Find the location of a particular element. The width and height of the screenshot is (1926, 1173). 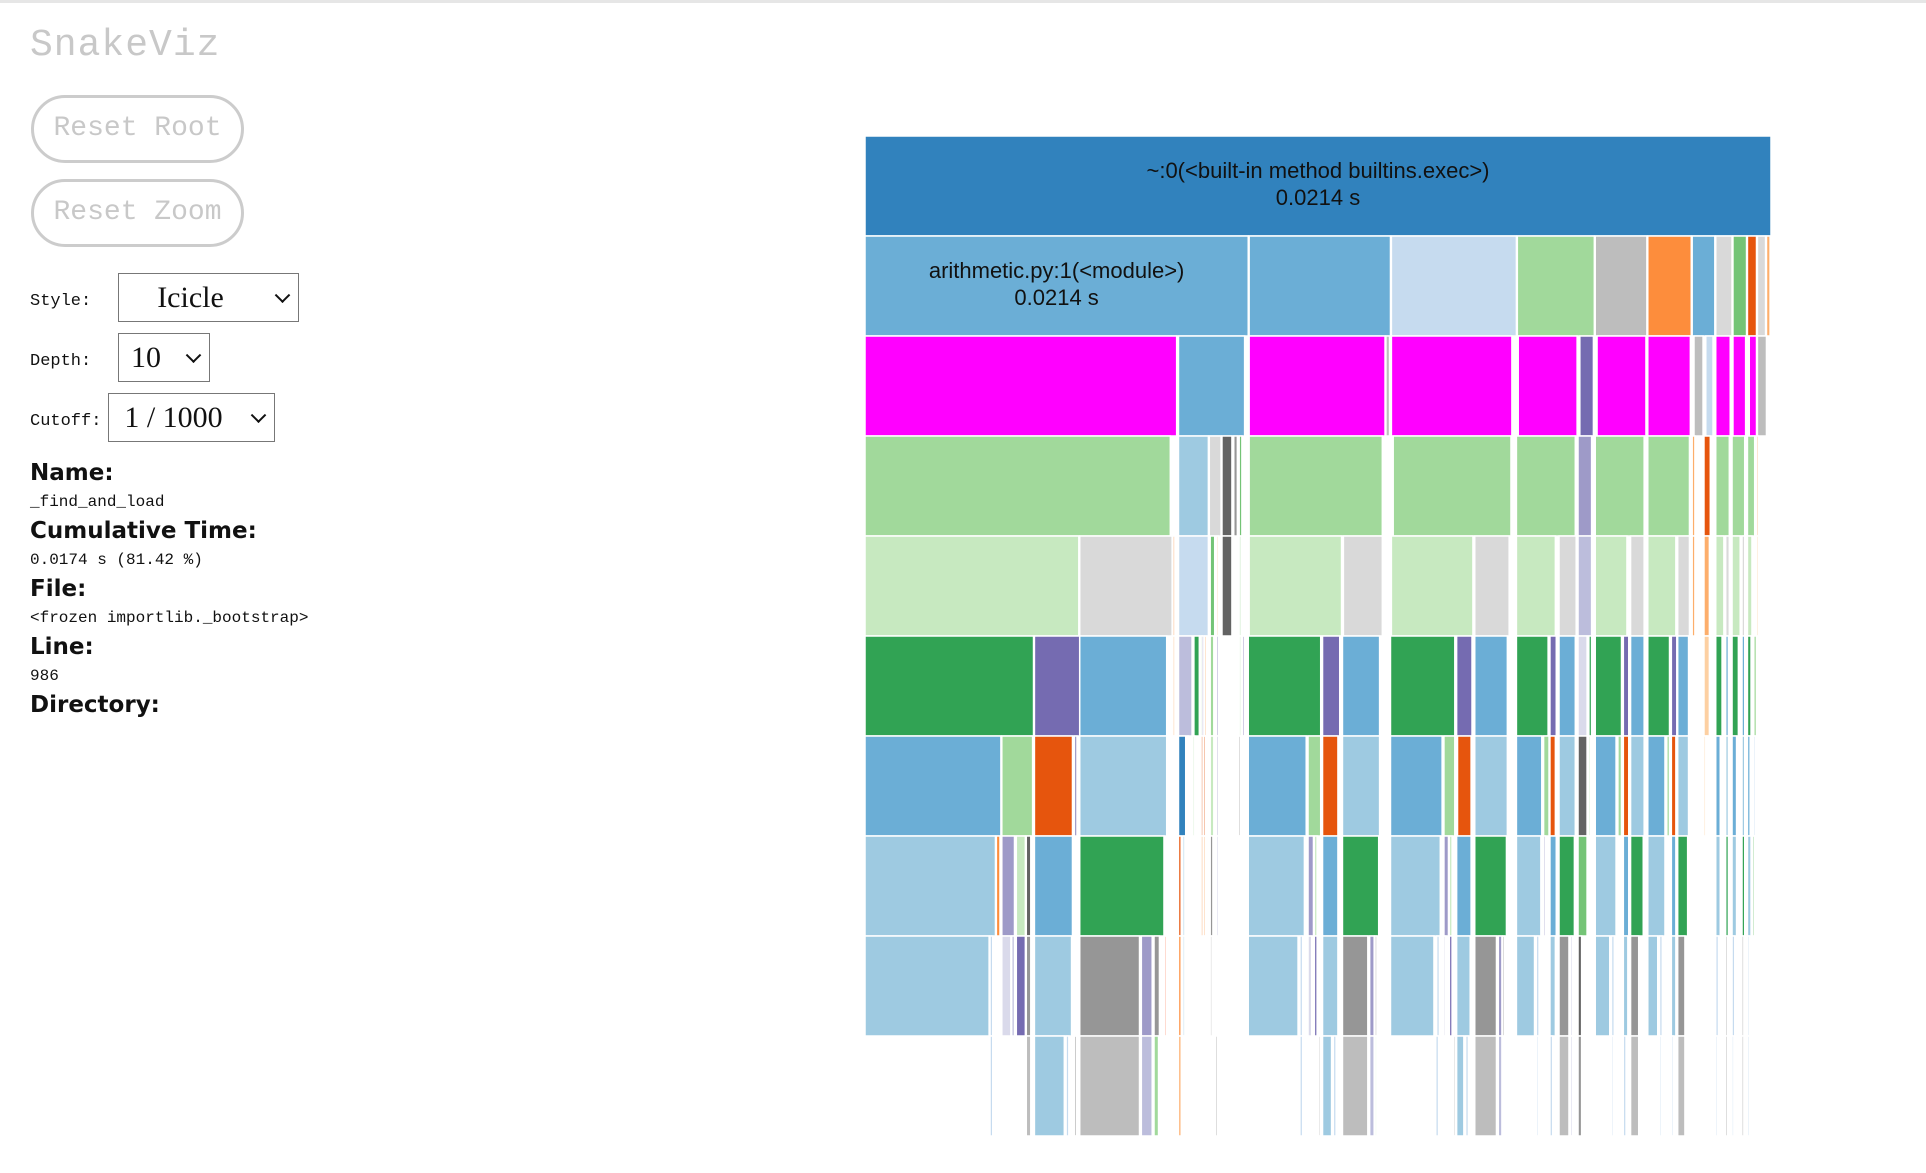

reset-root-button: Reset Root is located at coordinates (137, 129).